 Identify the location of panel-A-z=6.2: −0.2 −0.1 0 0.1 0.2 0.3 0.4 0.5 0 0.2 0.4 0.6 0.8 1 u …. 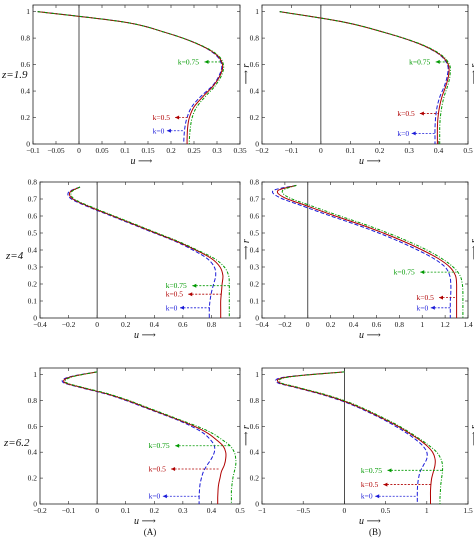
(140, 447).